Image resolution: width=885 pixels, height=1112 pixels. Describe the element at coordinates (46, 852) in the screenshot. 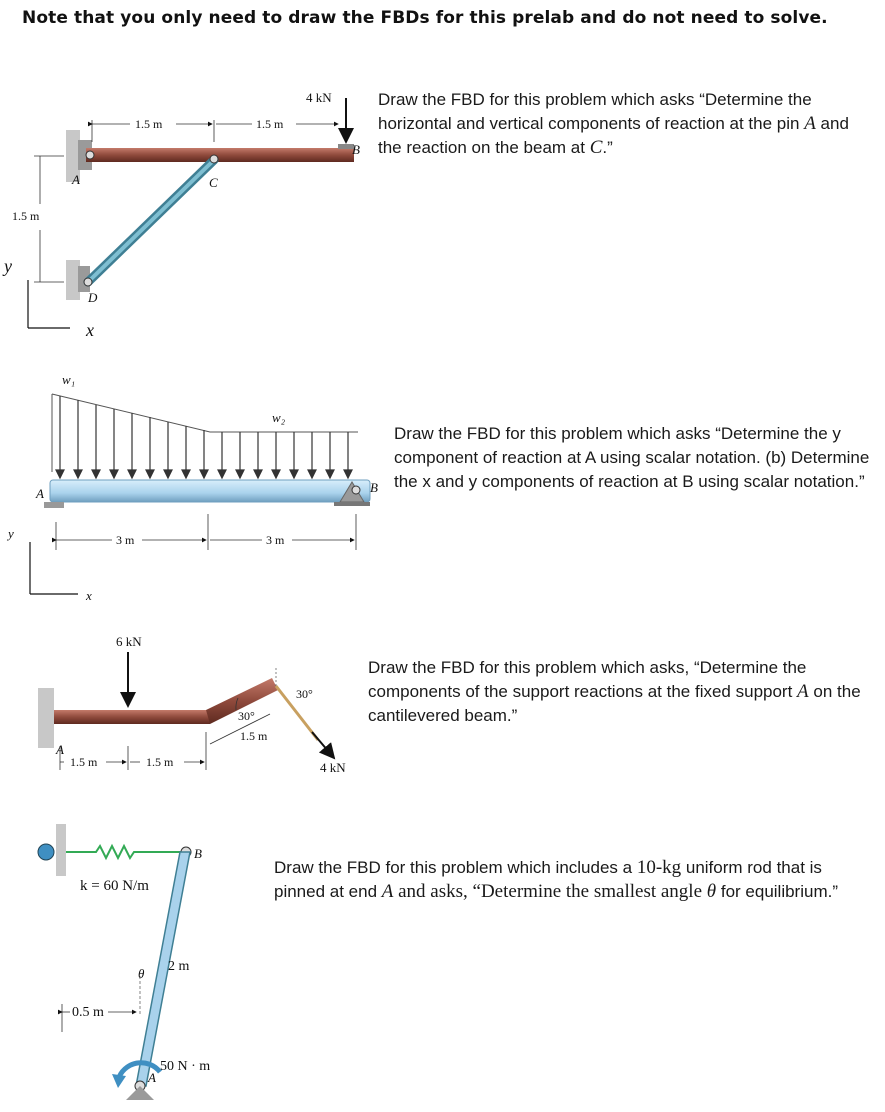

I see `wall-pin` at that location.